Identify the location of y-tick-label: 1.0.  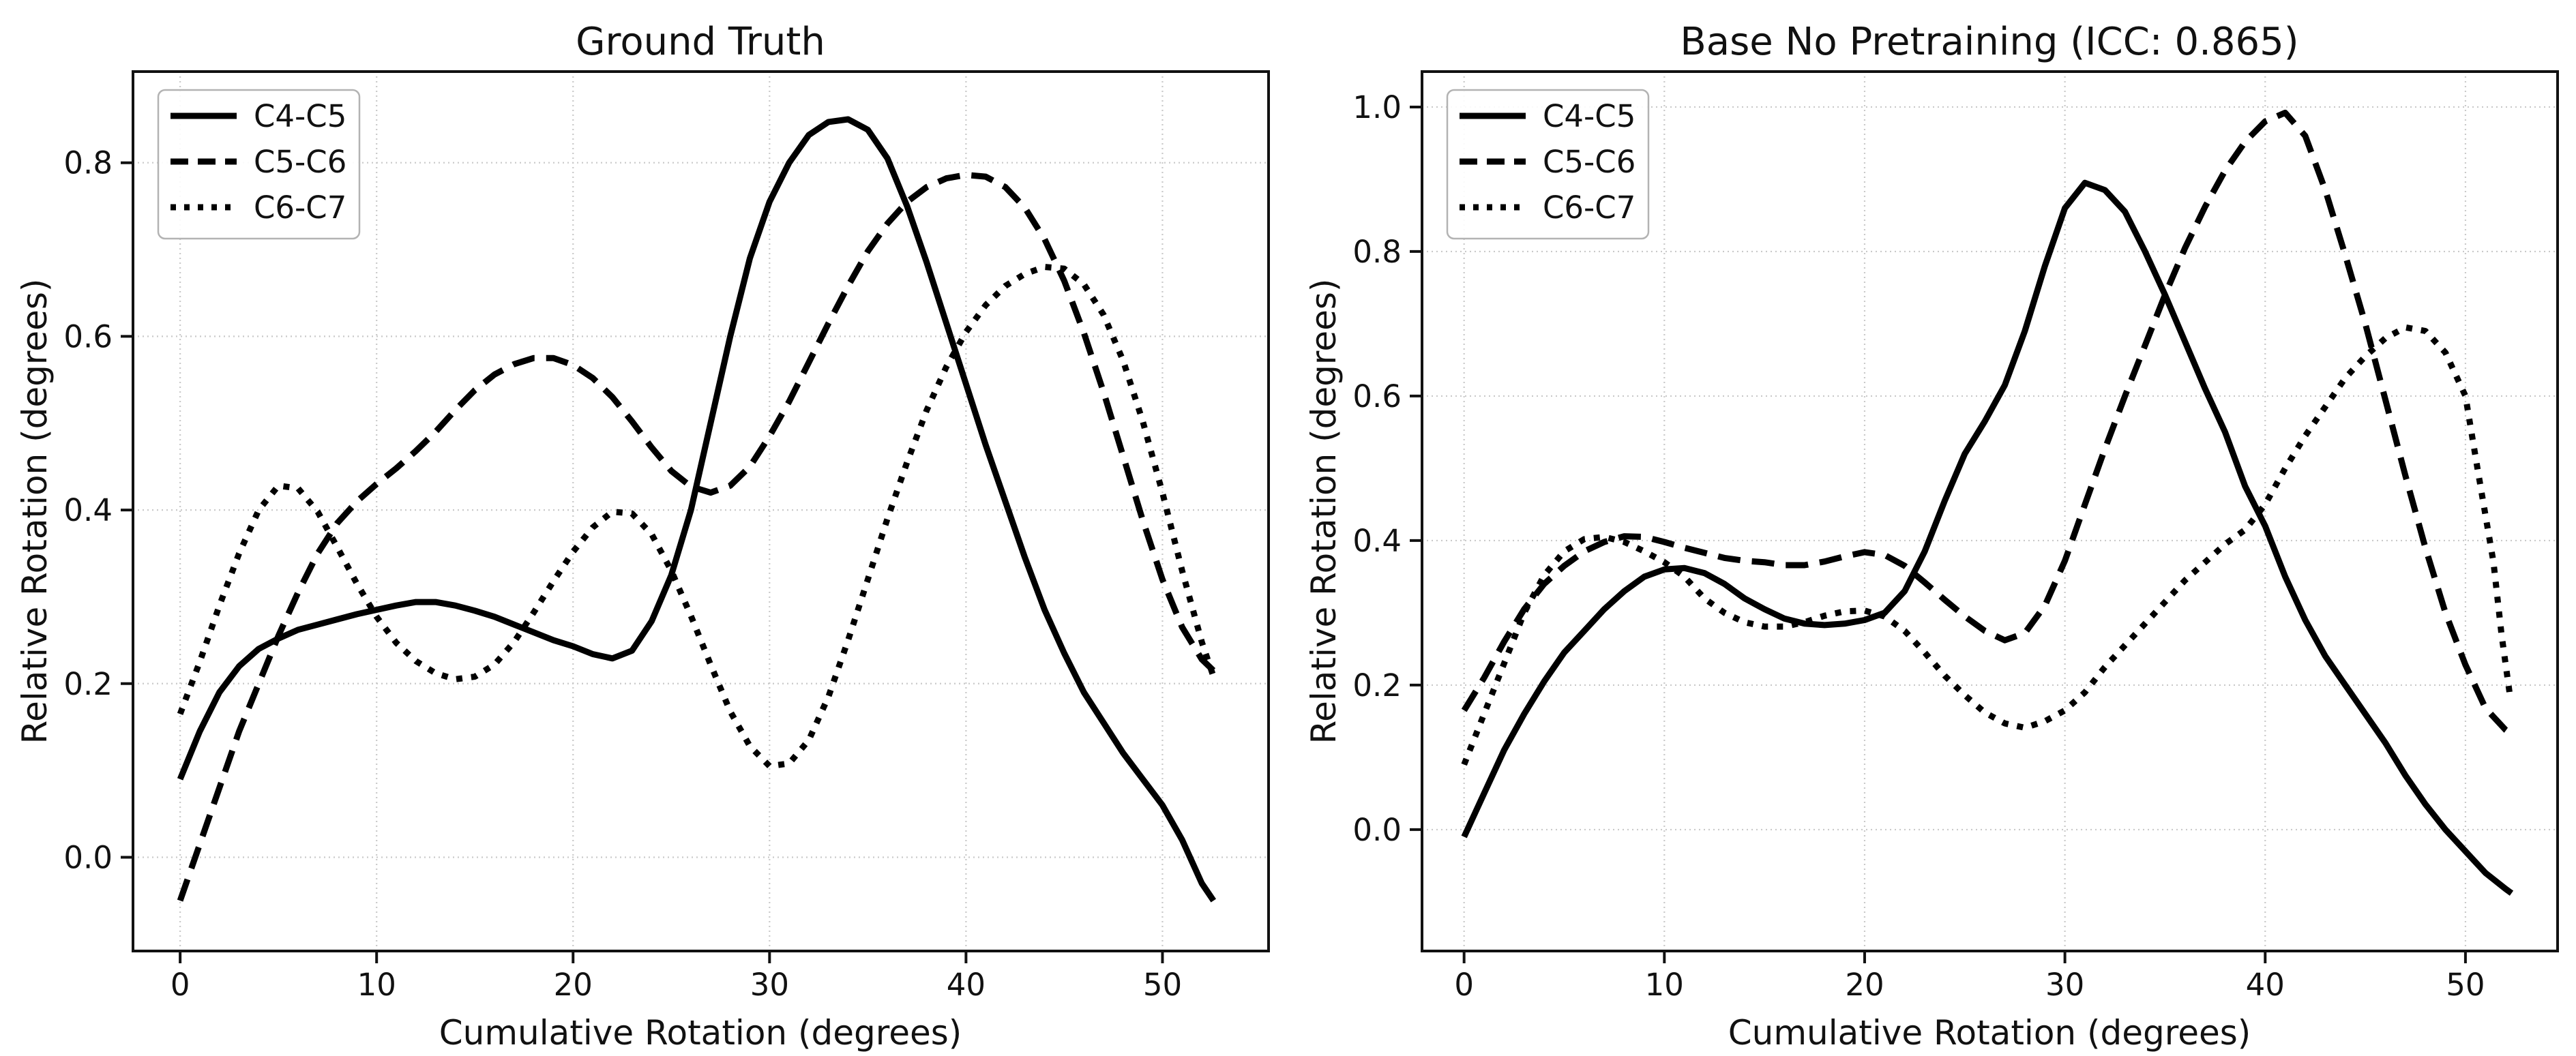
(1377, 107).